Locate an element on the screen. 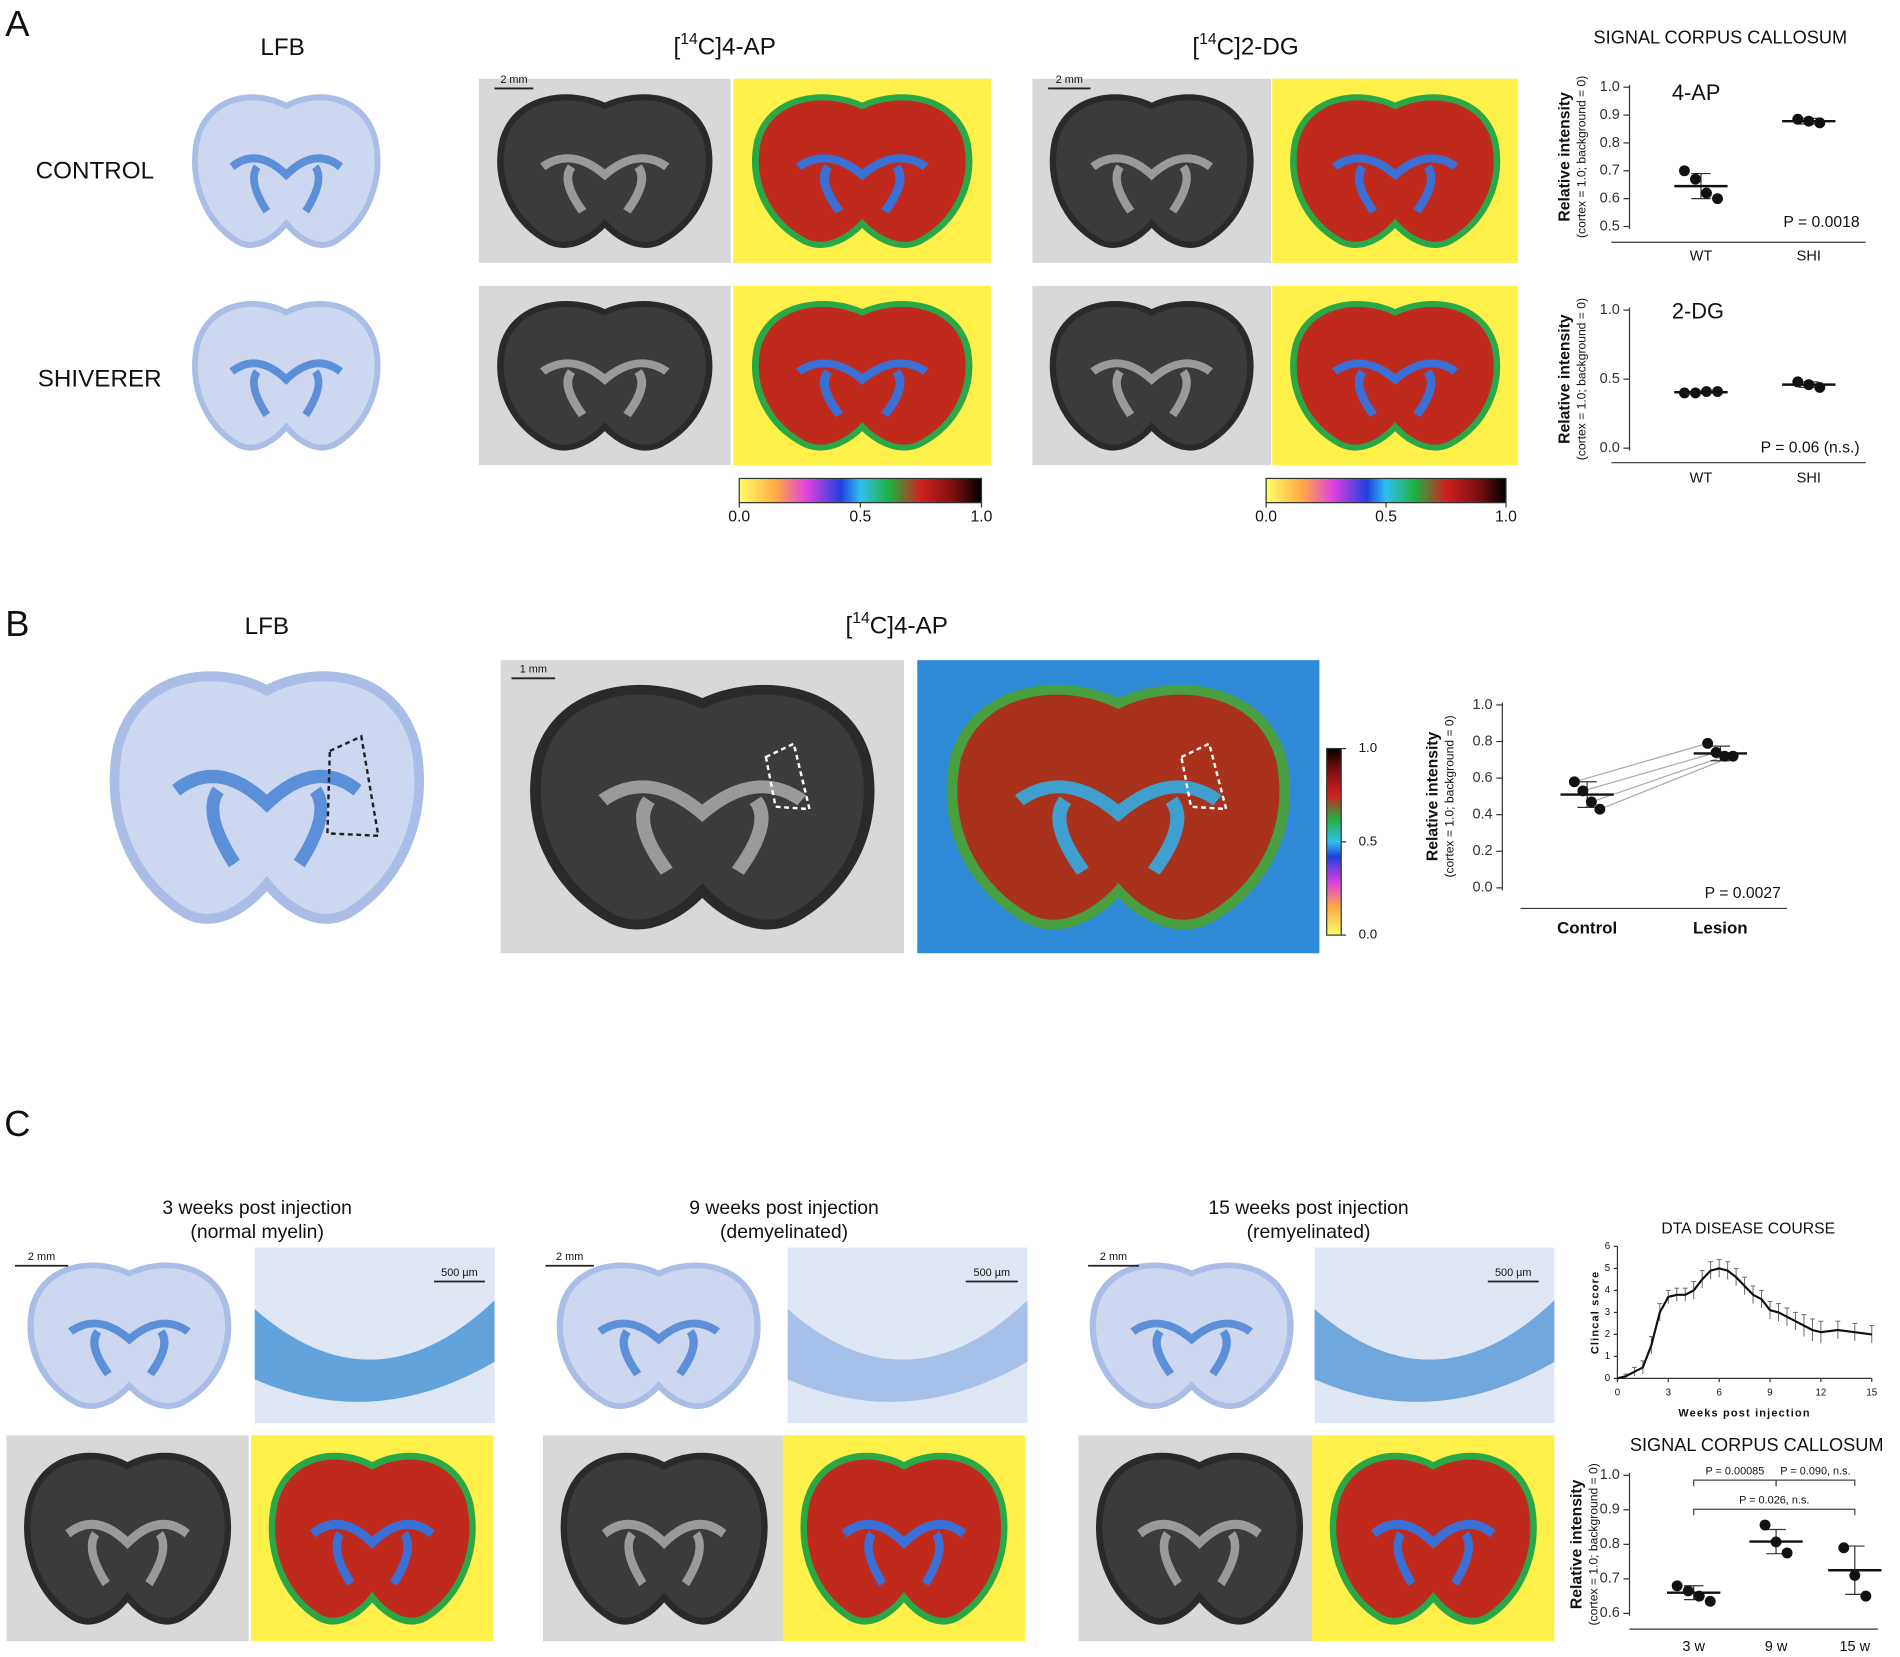  x-tick-label: 0 is located at coordinates (1618, 1393).